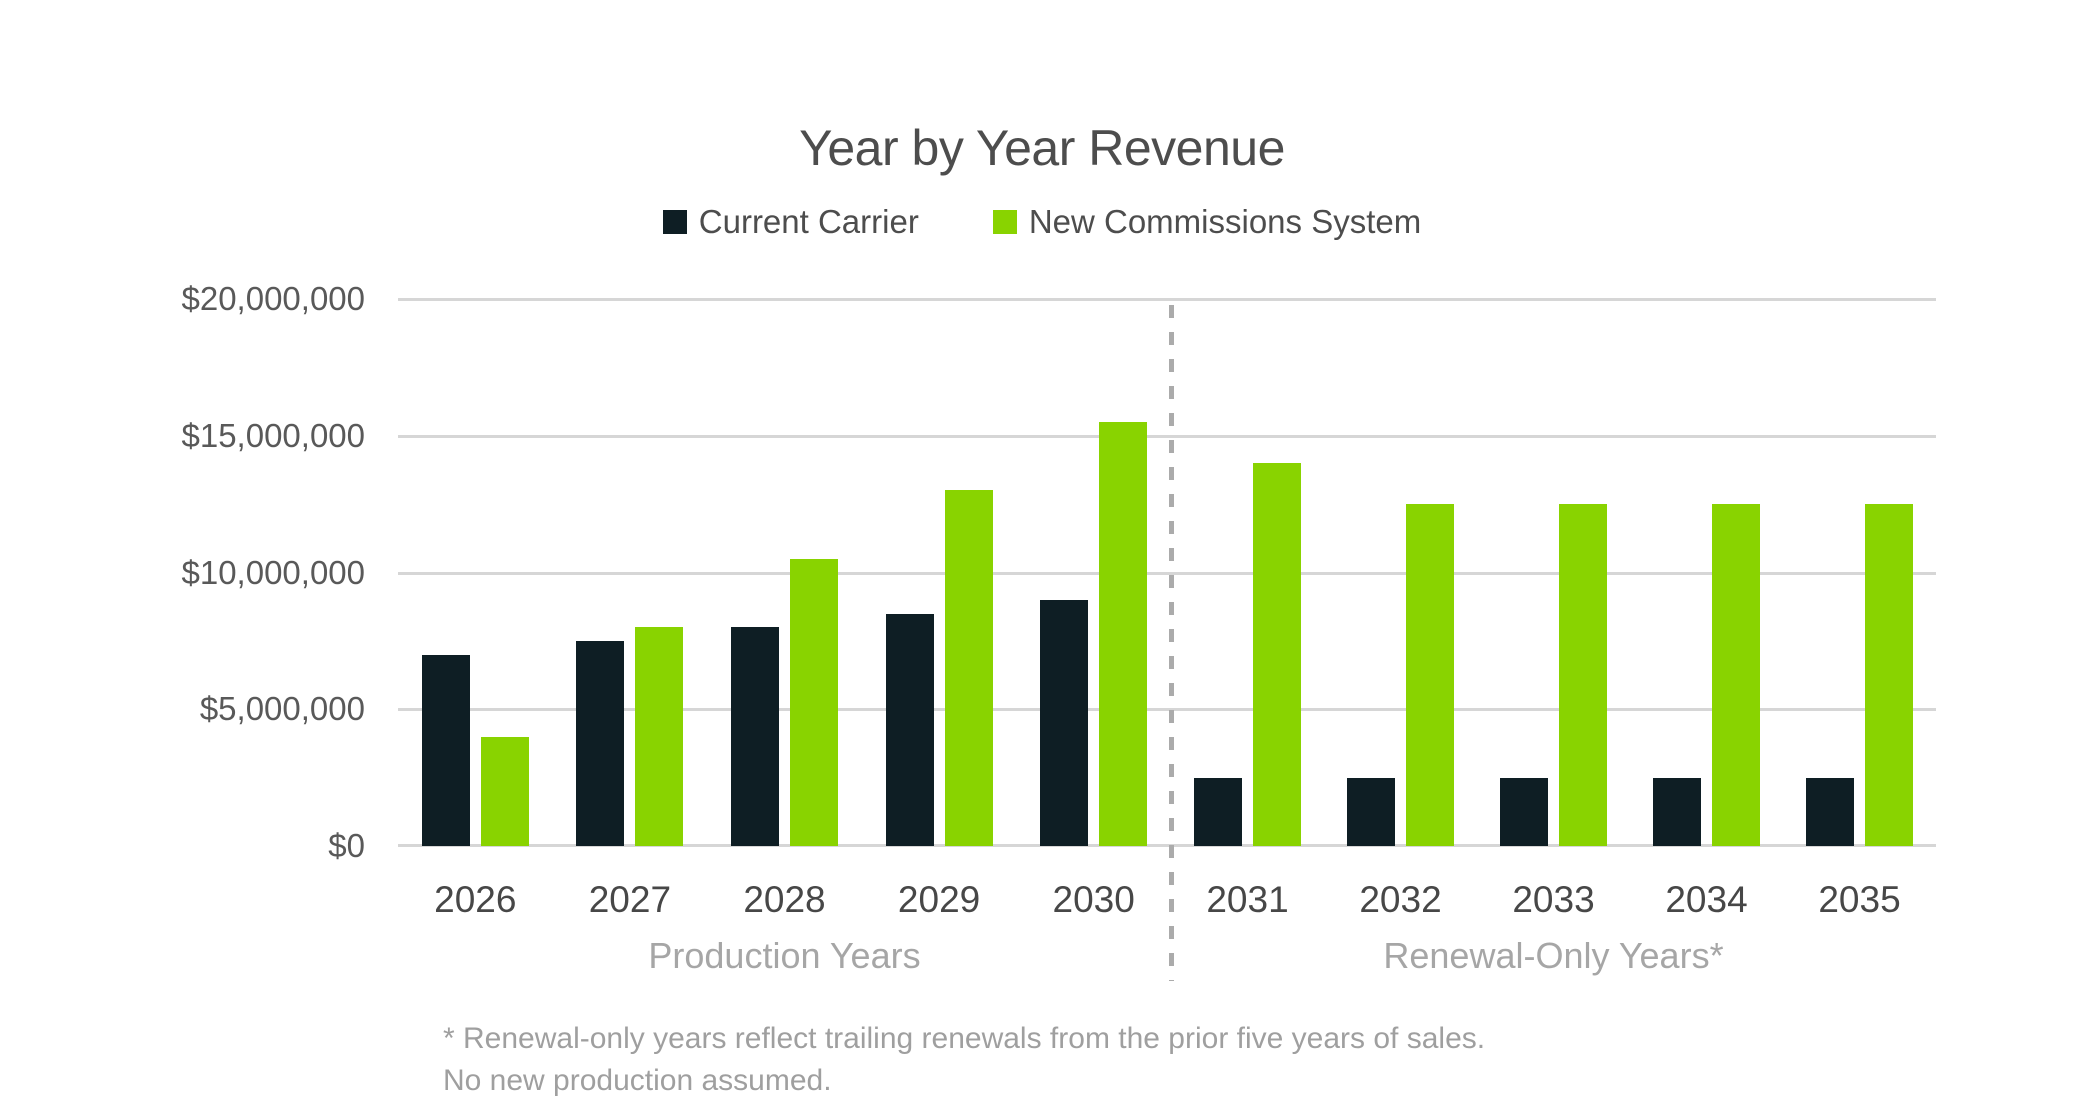 This screenshot has width=2084, height=1114. Describe the element at coordinates (1042, 148) in the screenshot. I see `chart-title: Year by Year Revenue` at that location.